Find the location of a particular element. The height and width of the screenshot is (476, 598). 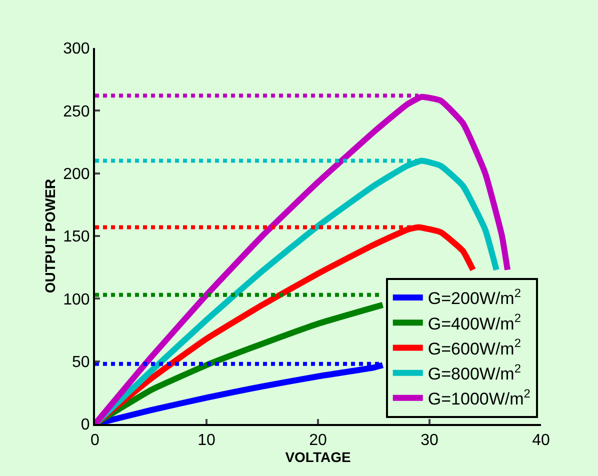

y-tick-label: 0 is located at coordinates (85, 425).